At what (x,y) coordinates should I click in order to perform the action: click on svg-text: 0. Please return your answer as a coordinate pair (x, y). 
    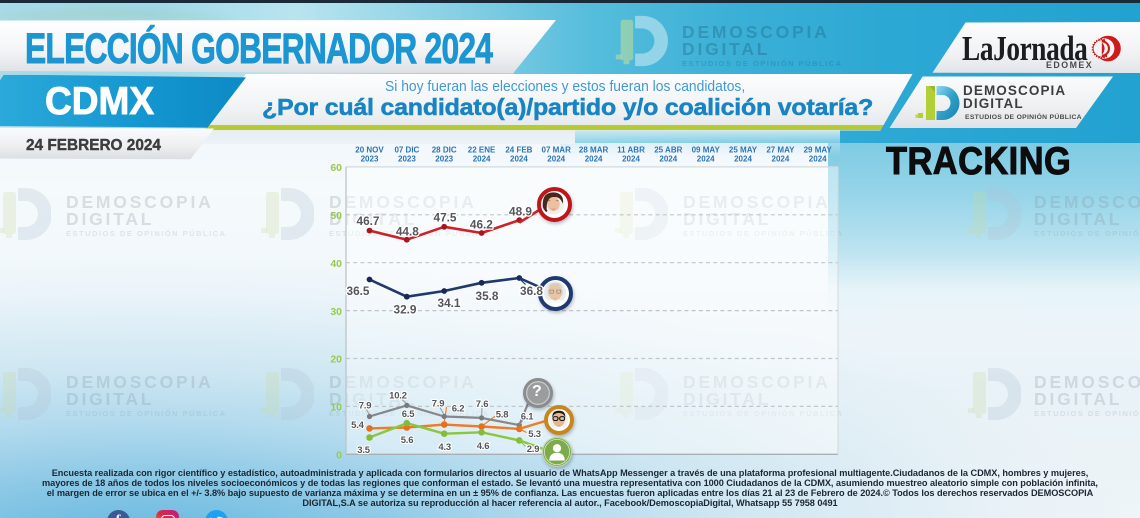
    Looking at the image, I should click on (339, 456).